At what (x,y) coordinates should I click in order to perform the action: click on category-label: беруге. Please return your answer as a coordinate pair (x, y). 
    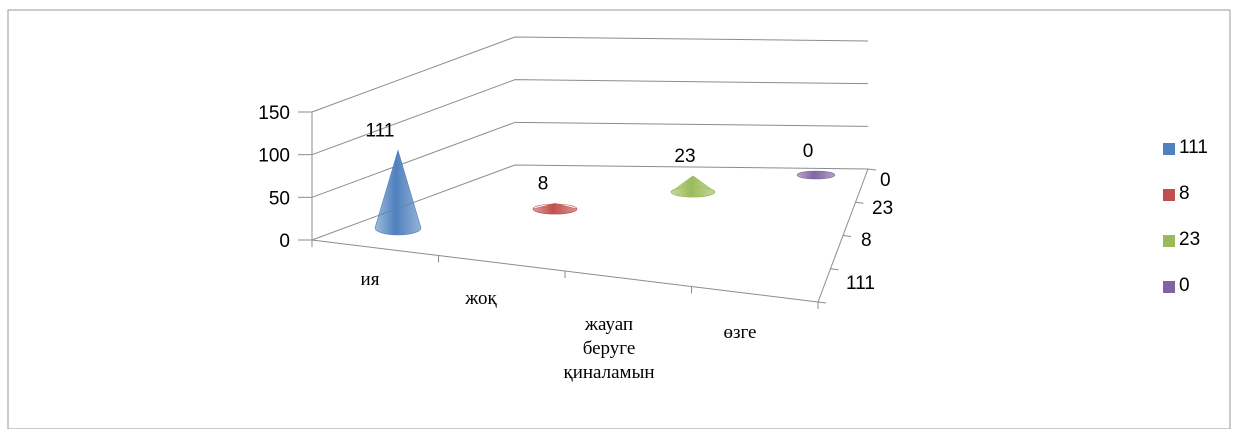
    Looking at the image, I should click on (609, 348).